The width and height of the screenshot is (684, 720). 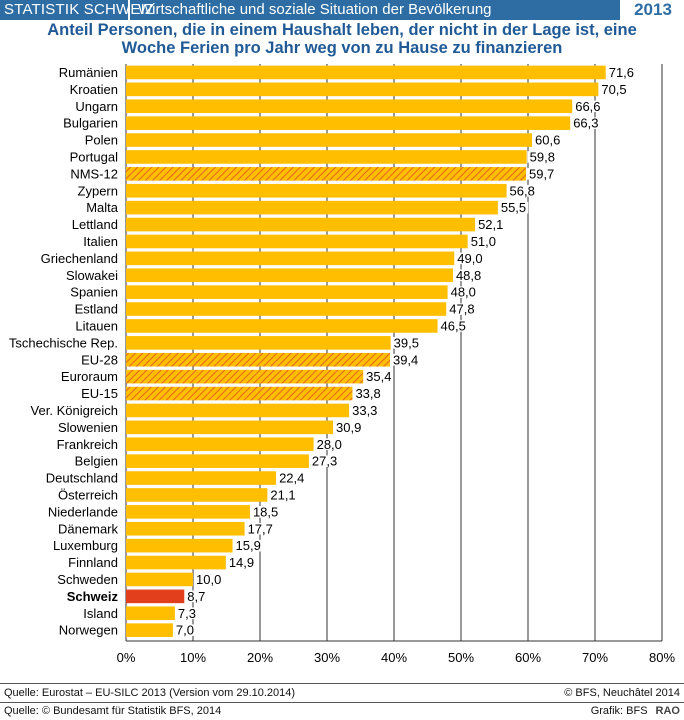 I want to click on value-label: 7,3, so click(x=187, y=613).